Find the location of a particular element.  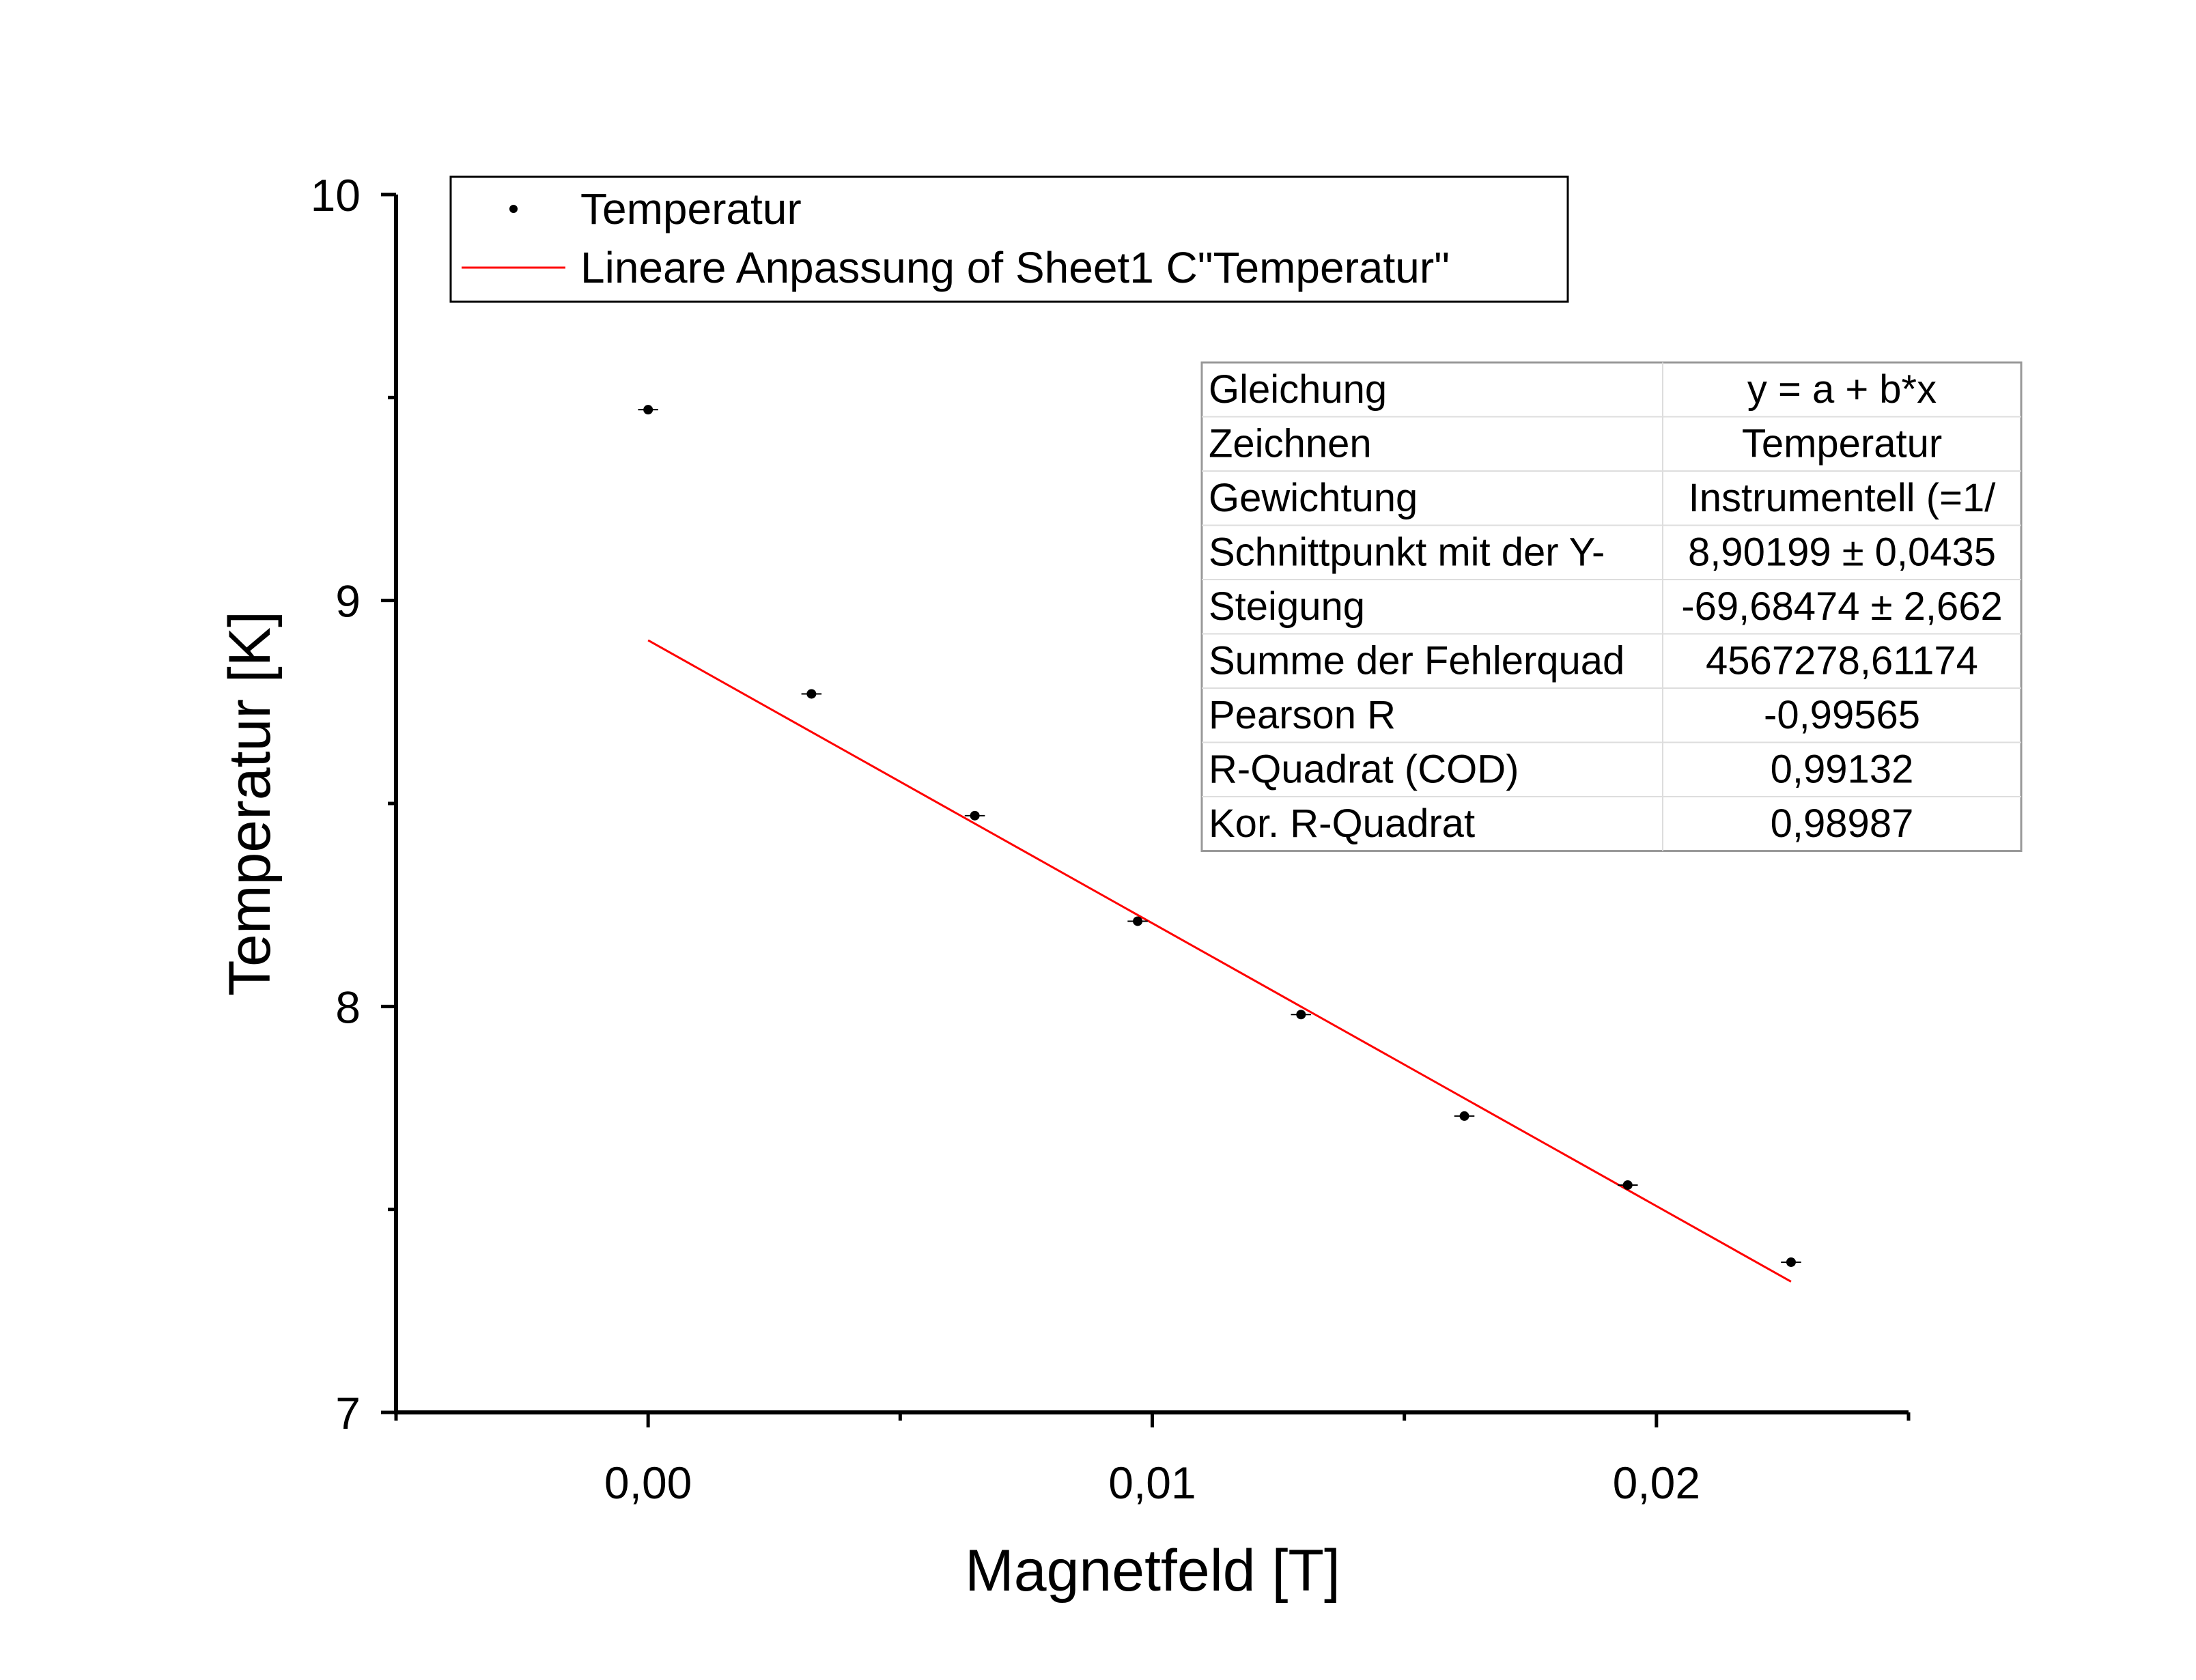

table-param-value: -69,68474 ± 2,662 is located at coordinates (1841, 606).